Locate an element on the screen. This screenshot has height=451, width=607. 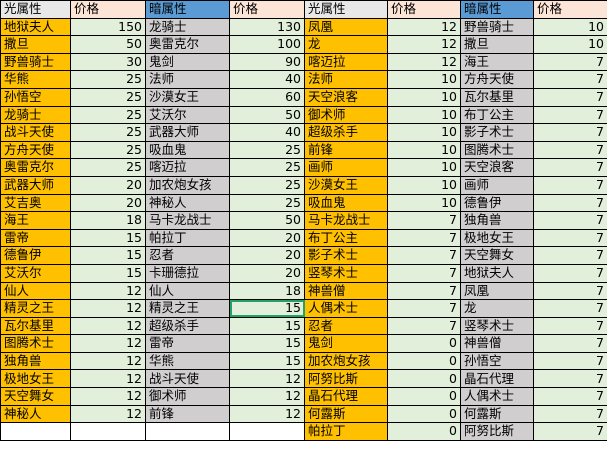
cell-dark-name: 马卡龙战士 is located at coordinates (187, 220).